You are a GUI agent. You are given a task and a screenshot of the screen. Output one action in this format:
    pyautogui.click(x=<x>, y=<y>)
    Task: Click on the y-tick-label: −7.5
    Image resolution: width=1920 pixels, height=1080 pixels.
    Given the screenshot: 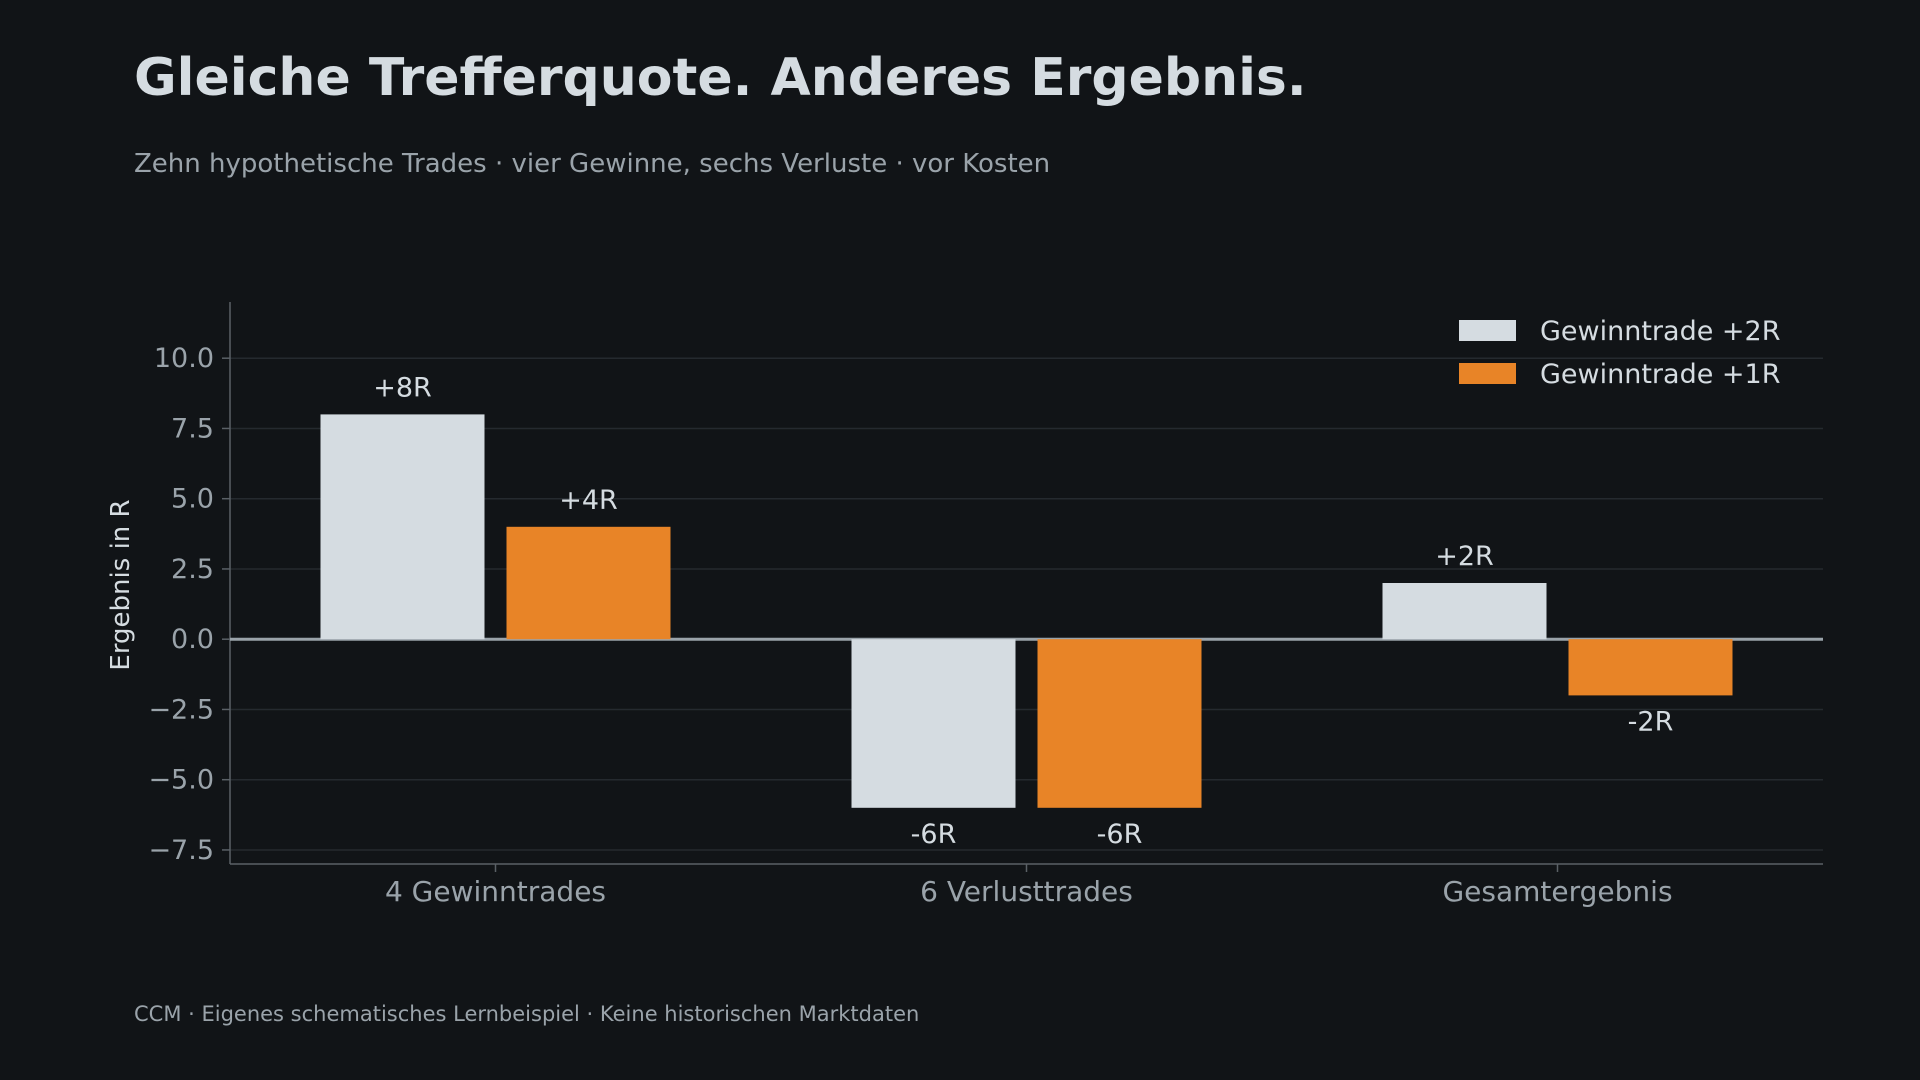 What is the action you would take?
    pyautogui.click(x=181, y=850)
    